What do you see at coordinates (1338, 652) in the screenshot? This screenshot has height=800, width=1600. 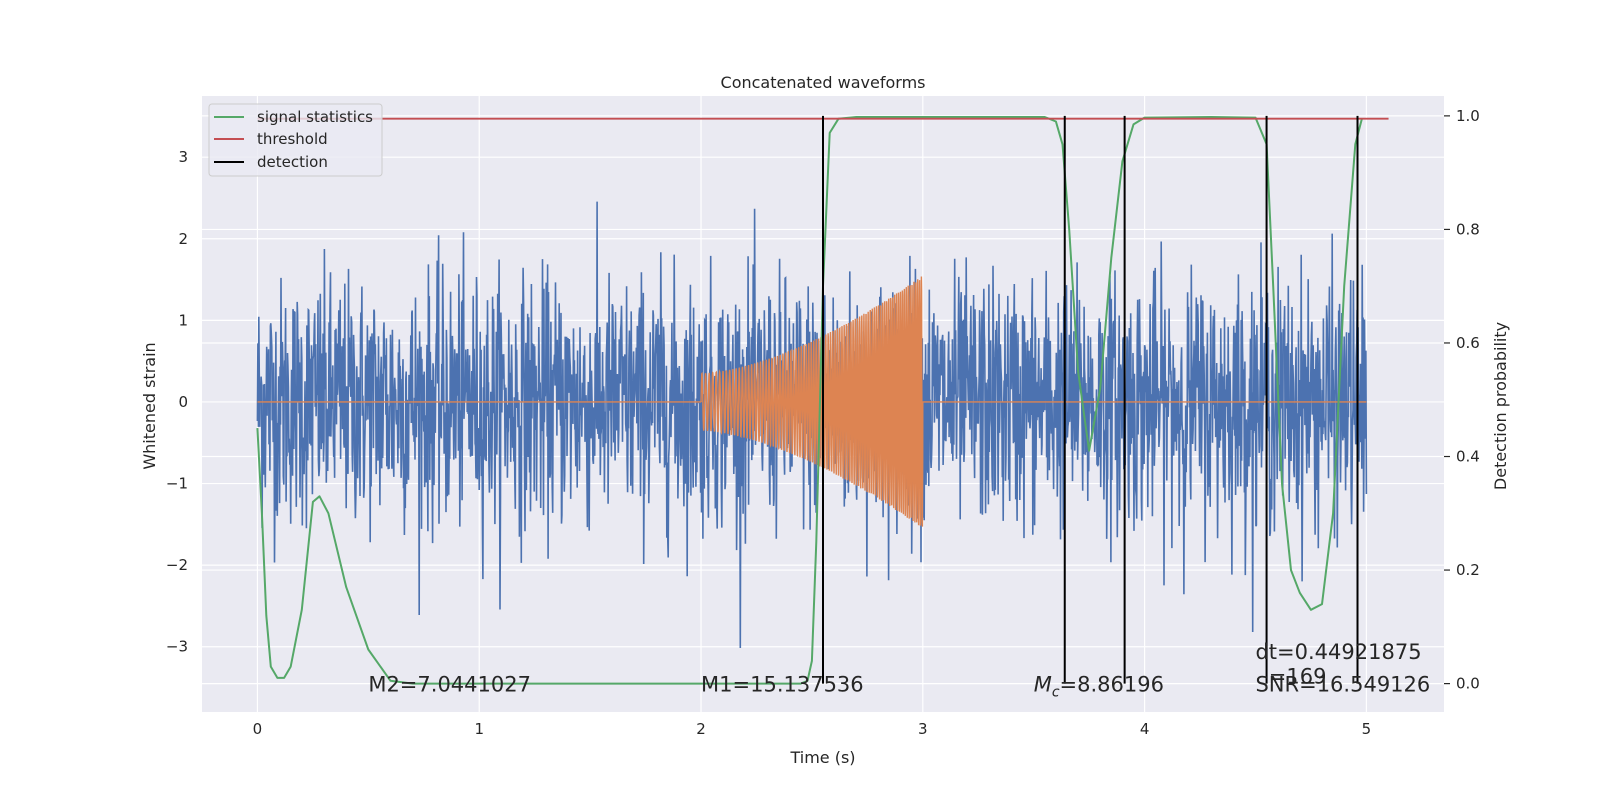 I see `annotation-3: dt=0.44921875` at bounding box center [1338, 652].